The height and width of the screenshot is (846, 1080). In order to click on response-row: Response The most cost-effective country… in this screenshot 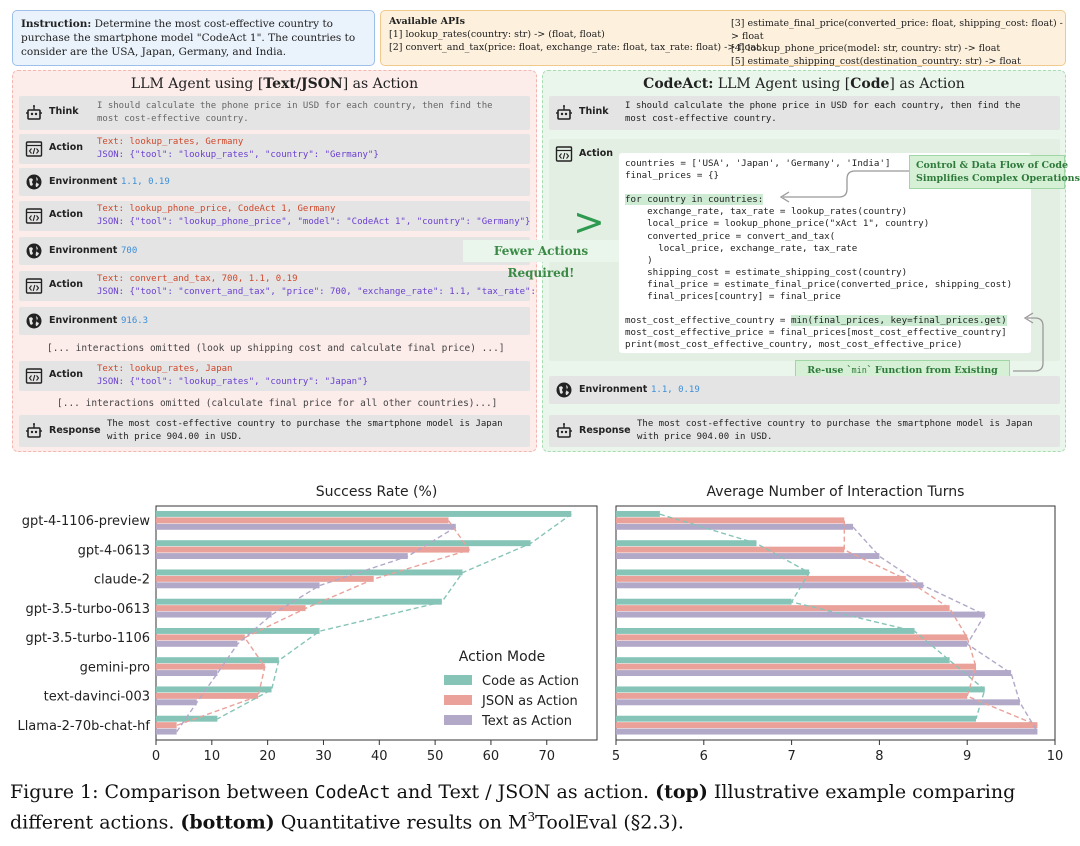, I will do `click(804, 431)`.